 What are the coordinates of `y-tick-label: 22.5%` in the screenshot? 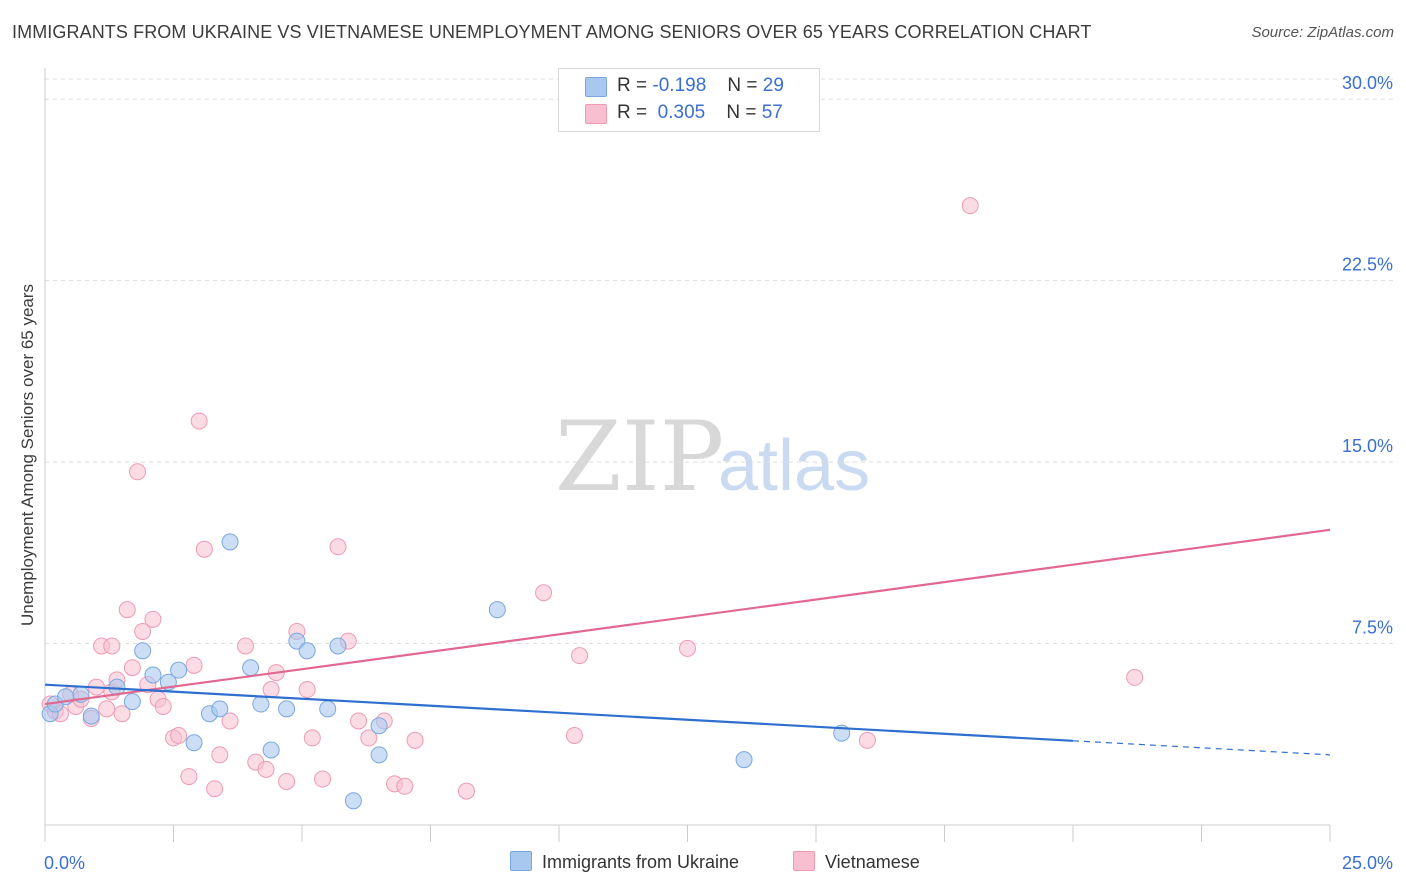 It's located at (1367, 265).